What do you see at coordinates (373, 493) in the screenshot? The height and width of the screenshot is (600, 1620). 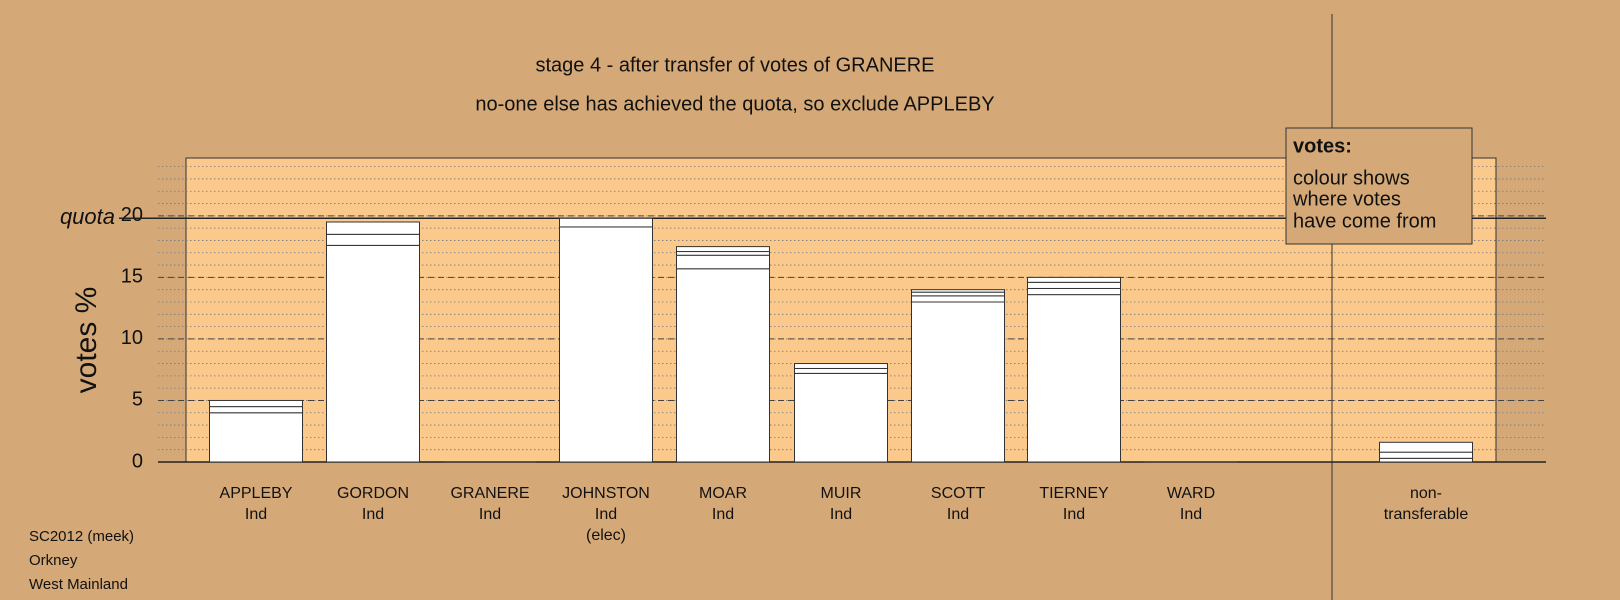 I see `x-tick-label: GORDON` at bounding box center [373, 493].